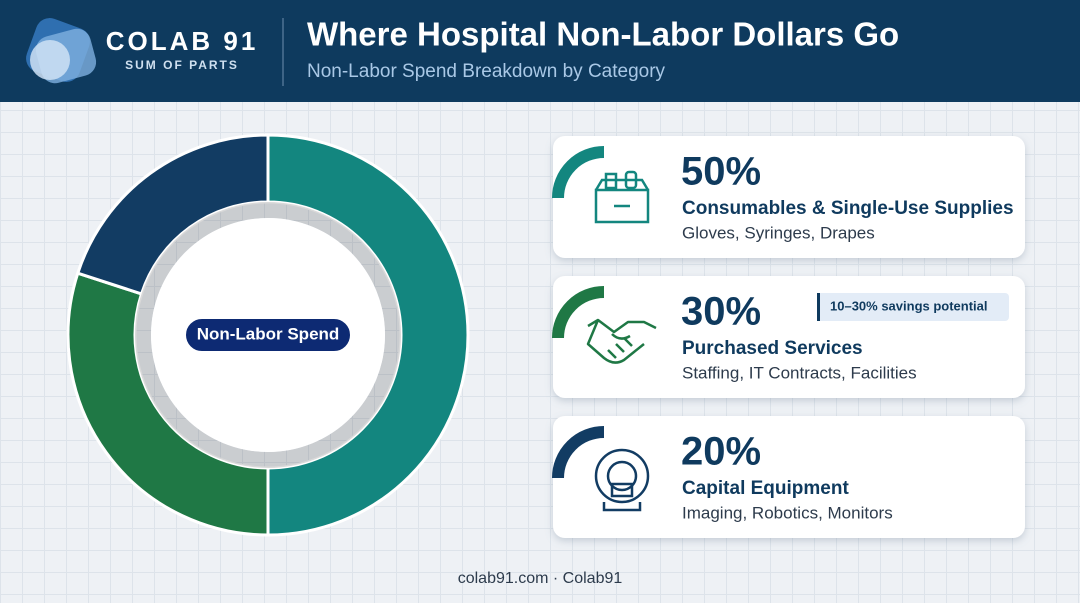 The width and height of the screenshot is (1080, 603). Describe the element at coordinates (603, 34) in the screenshot. I see `title: Where Hospital Non-Labor Dollars Go` at that location.